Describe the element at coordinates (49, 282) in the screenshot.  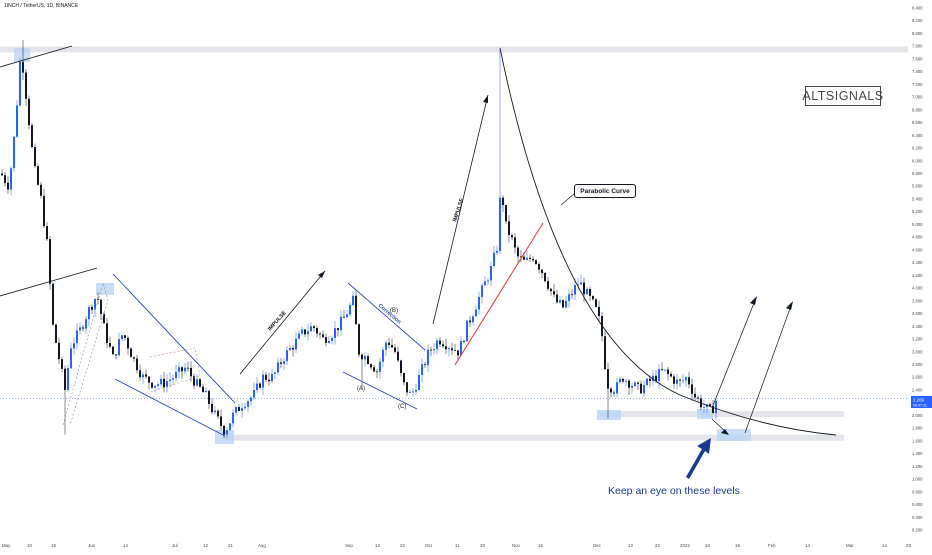
I see `trendline-mid-left` at that location.